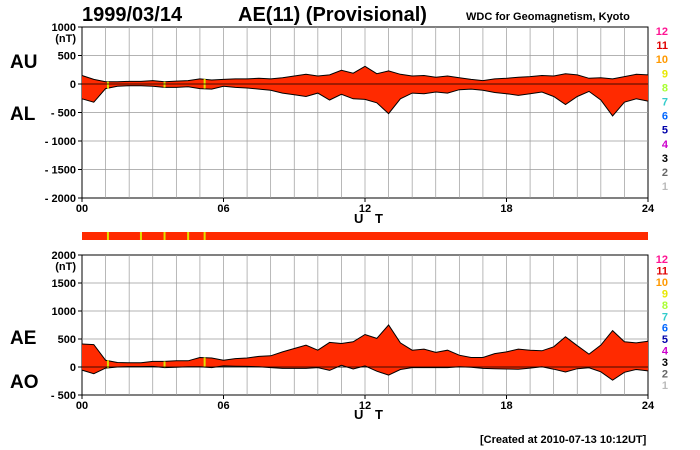 The height and width of the screenshot is (450, 700). Describe the element at coordinates (662, 60) in the screenshot. I see `top-legend-item: 10` at that location.